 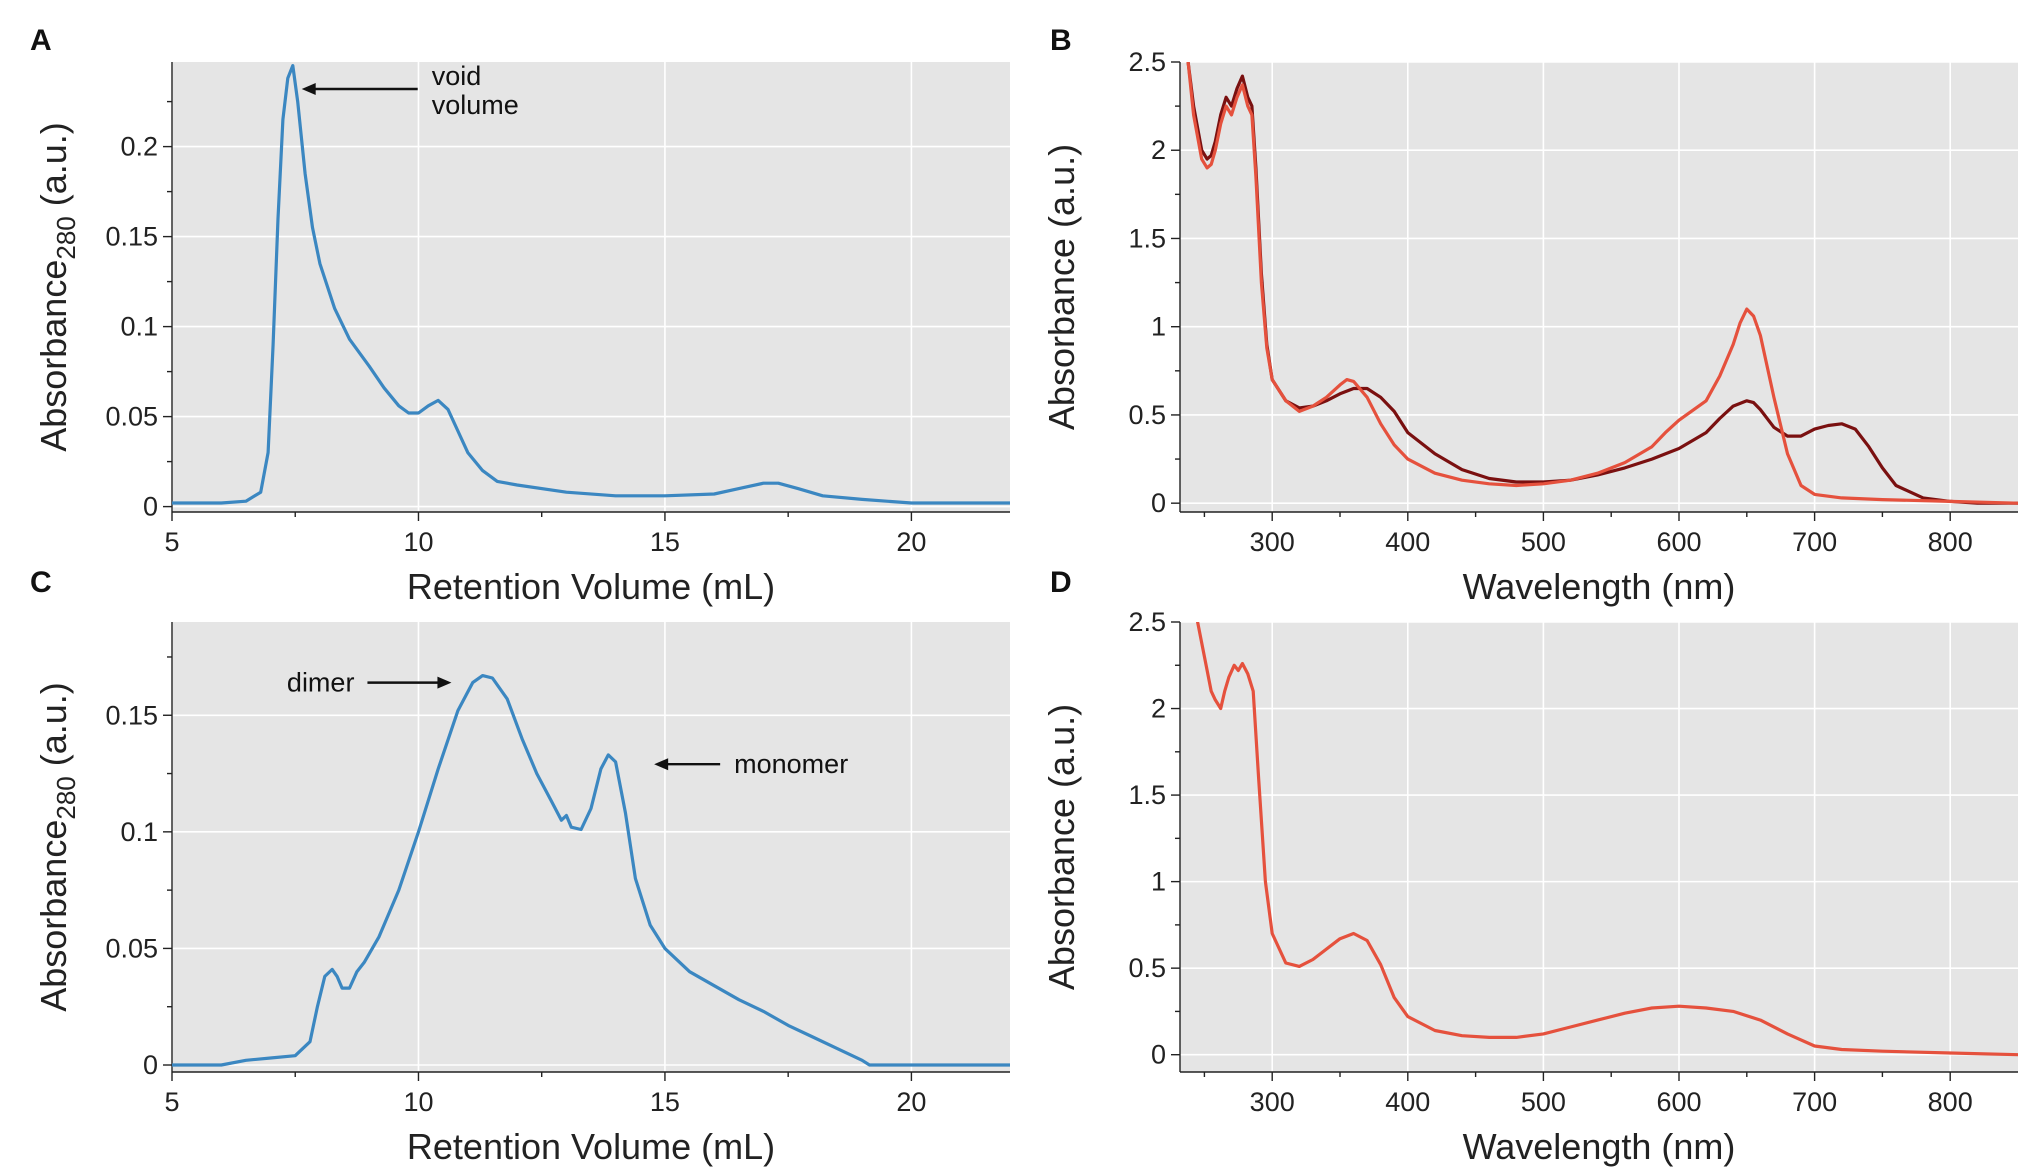 What do you see at coordinates (41, 582) in the screenshot?
I see `panel-letter: C` at bounding box center [41, 582].